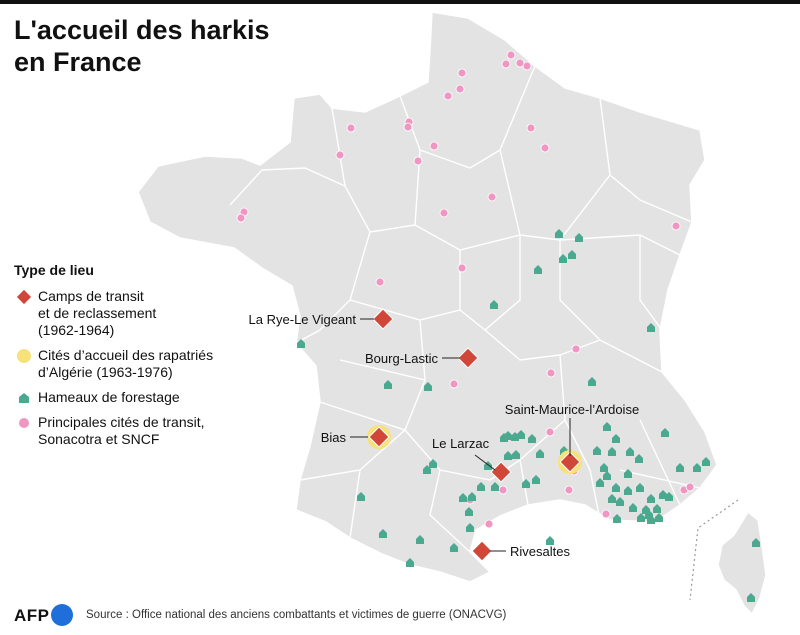  Describe the element at coordinates (303, 319) in the screenshot. I see `label-rye: La Rye-Le Vigeant` at that location.